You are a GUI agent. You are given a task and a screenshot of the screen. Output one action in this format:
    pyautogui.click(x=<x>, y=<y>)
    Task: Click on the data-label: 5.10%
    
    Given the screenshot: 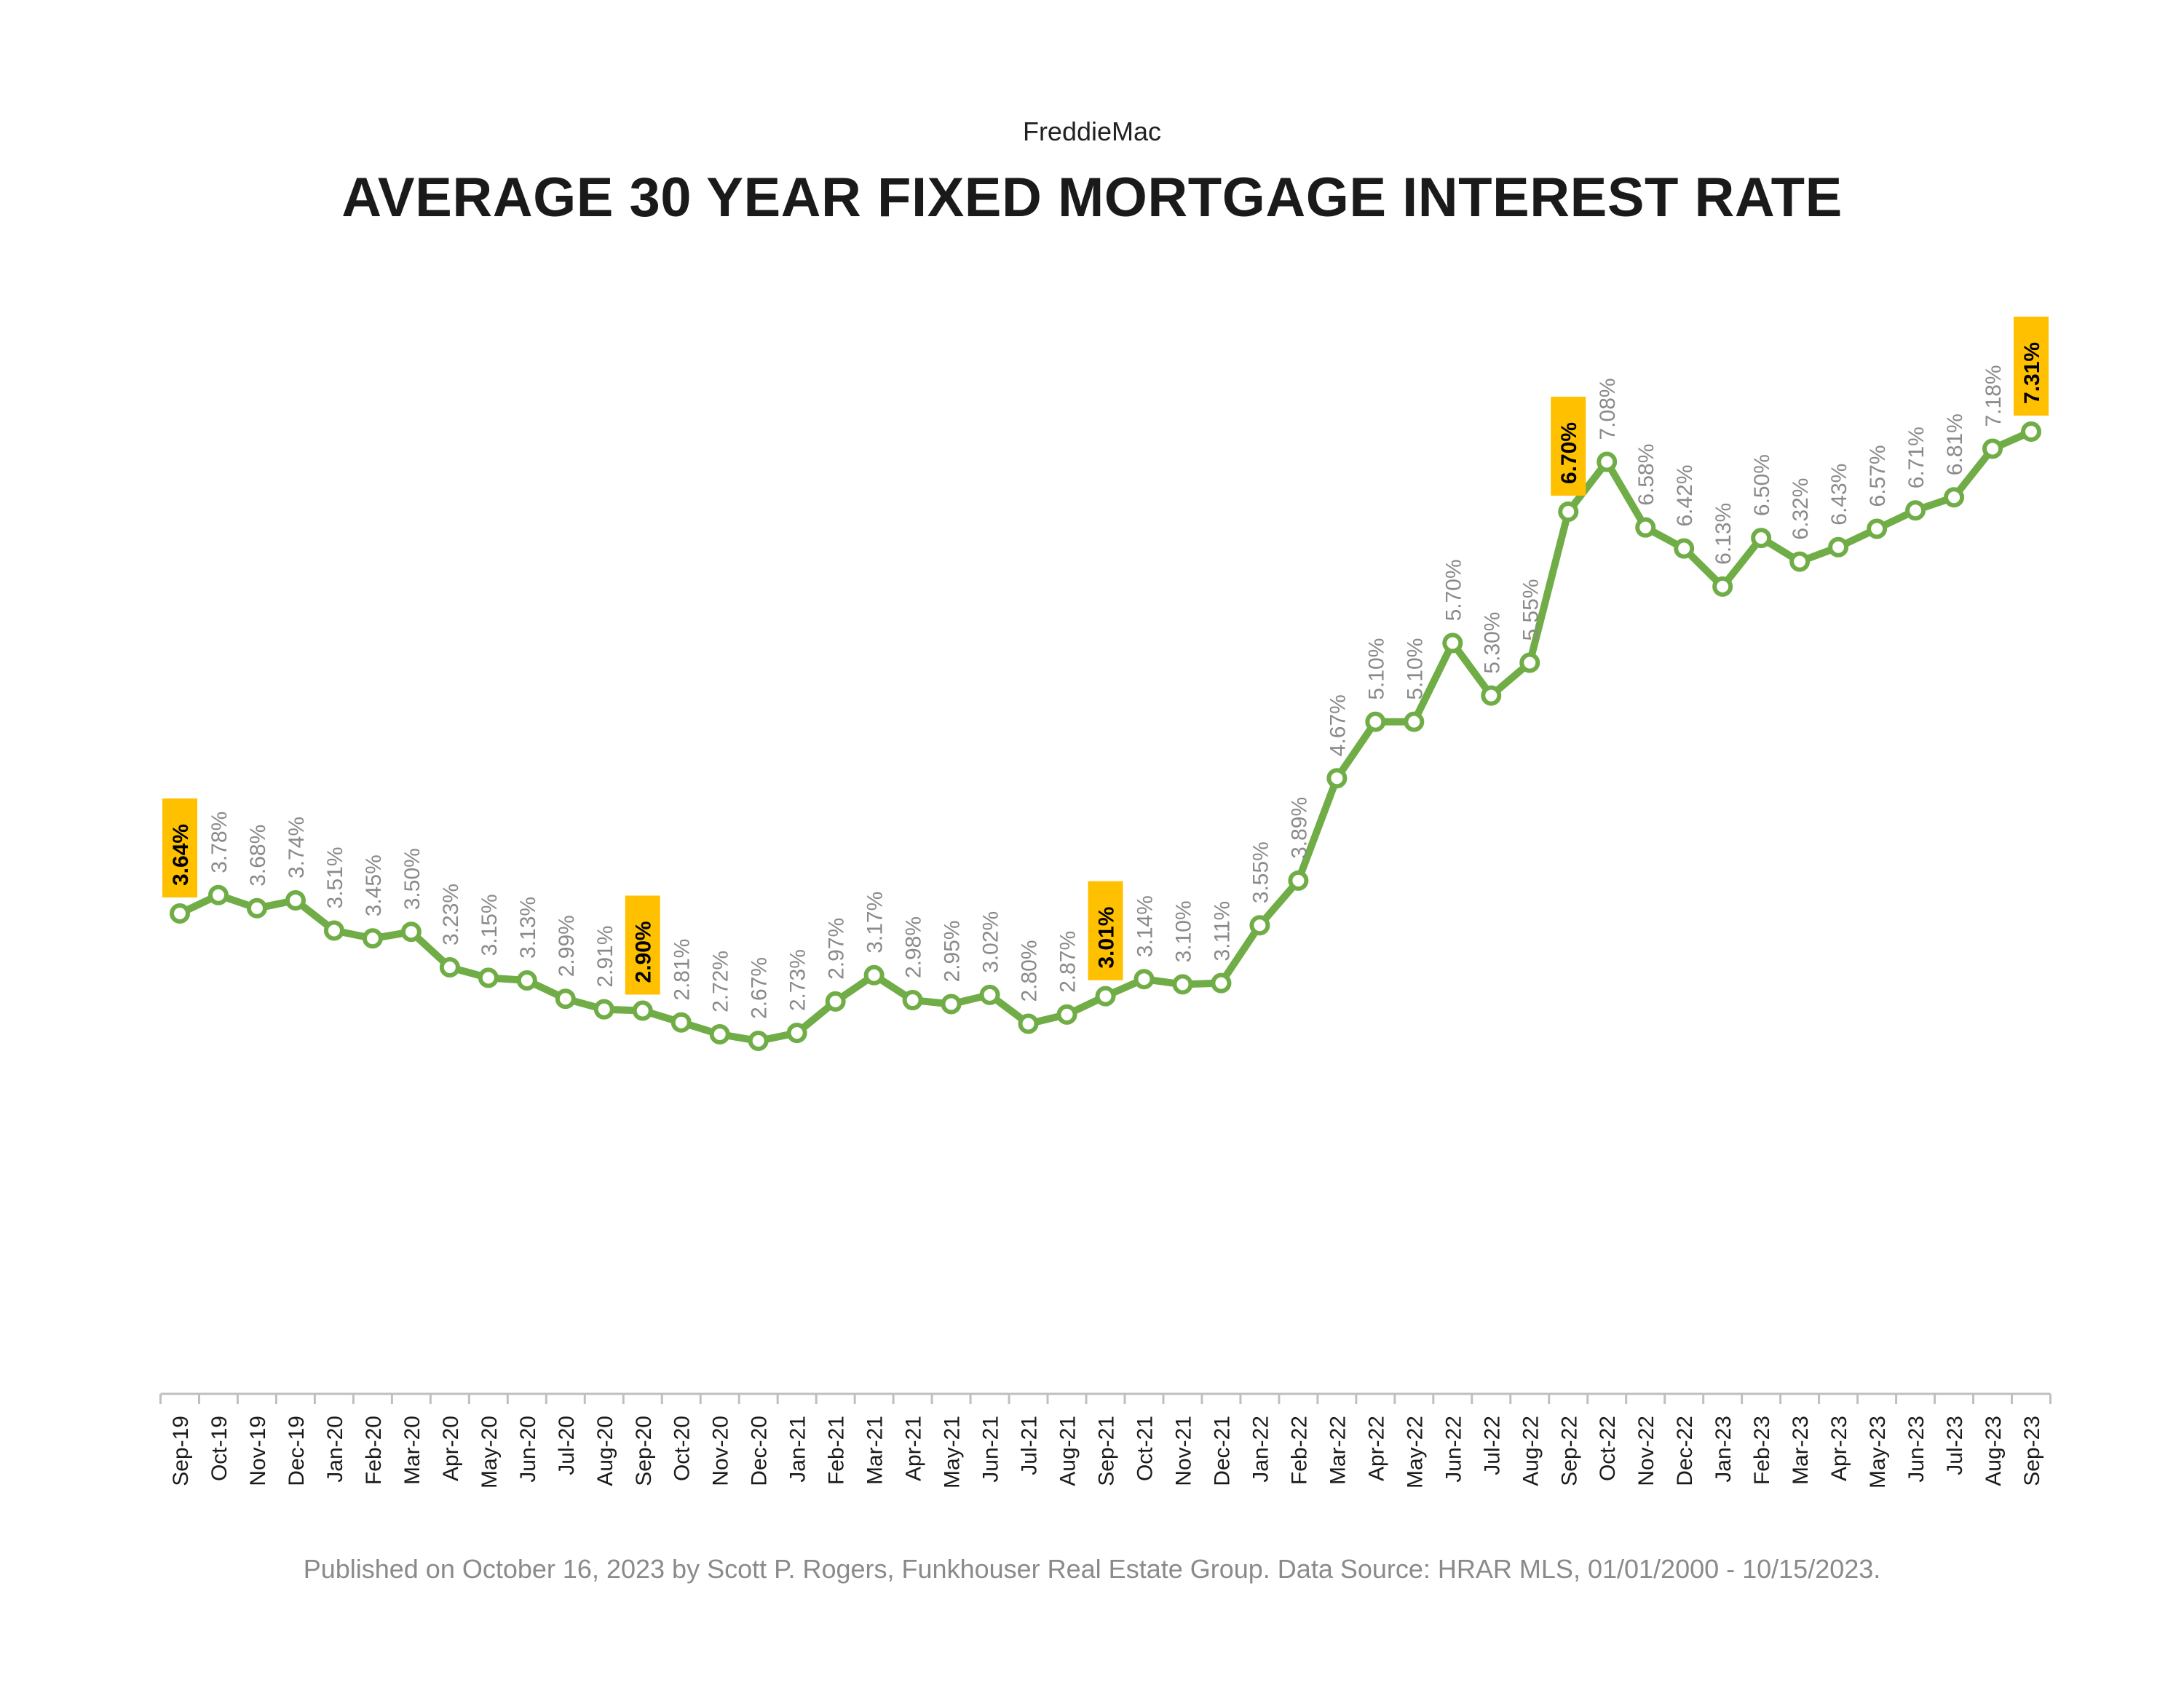 What is the action you would take?
    pyautogui.click(x=1376, y=669)
    